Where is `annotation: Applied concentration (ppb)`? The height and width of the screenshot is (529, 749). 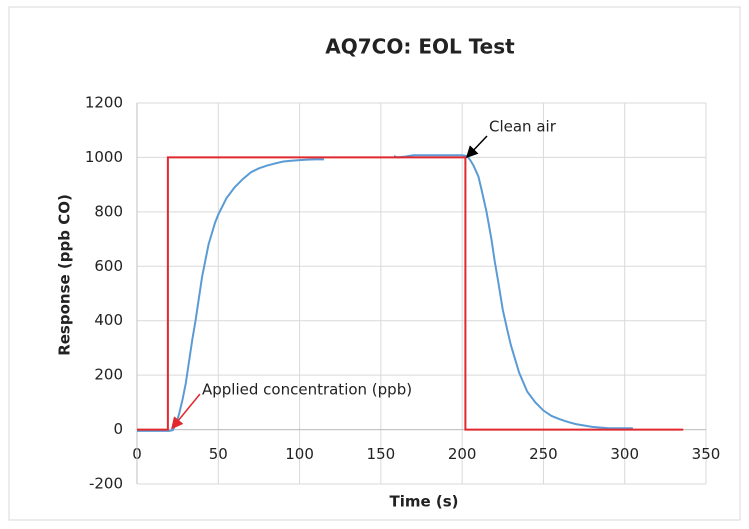
annotation: Applied concentration (ppb) is located at coordinates (307, 390).